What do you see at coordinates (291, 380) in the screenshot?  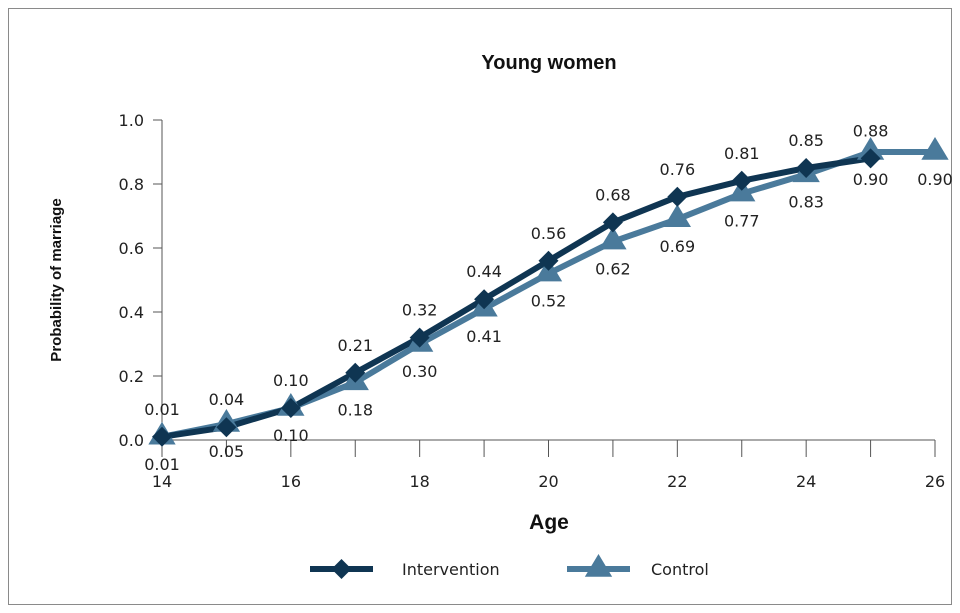 I see `data-label-intervention: 0.10` at bounding box center [291, 380].